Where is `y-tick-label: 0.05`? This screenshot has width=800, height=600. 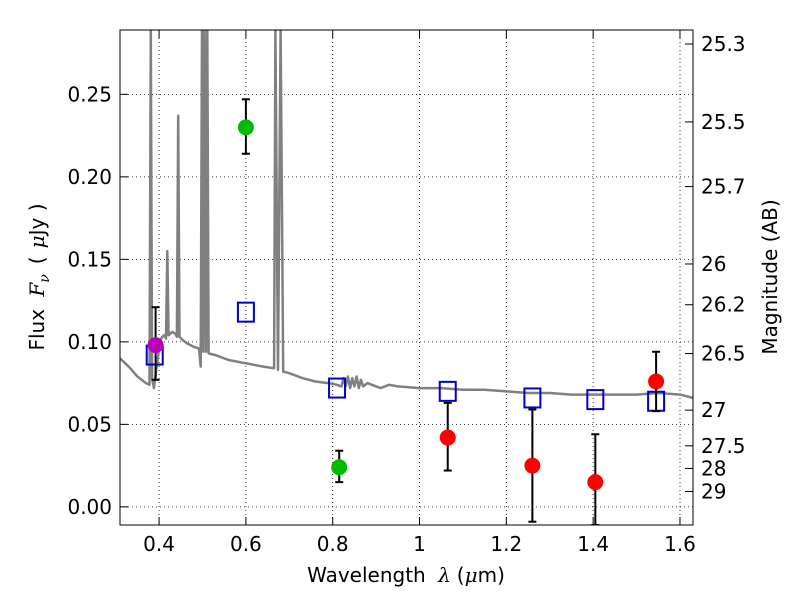
y-tick-label: 0.05 is located at coordinates (89, 424).